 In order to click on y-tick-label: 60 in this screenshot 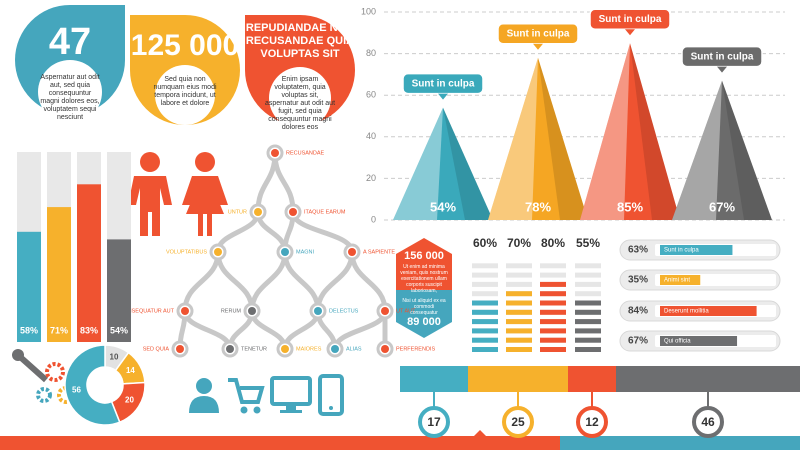, I will do `click(371, 95)`.